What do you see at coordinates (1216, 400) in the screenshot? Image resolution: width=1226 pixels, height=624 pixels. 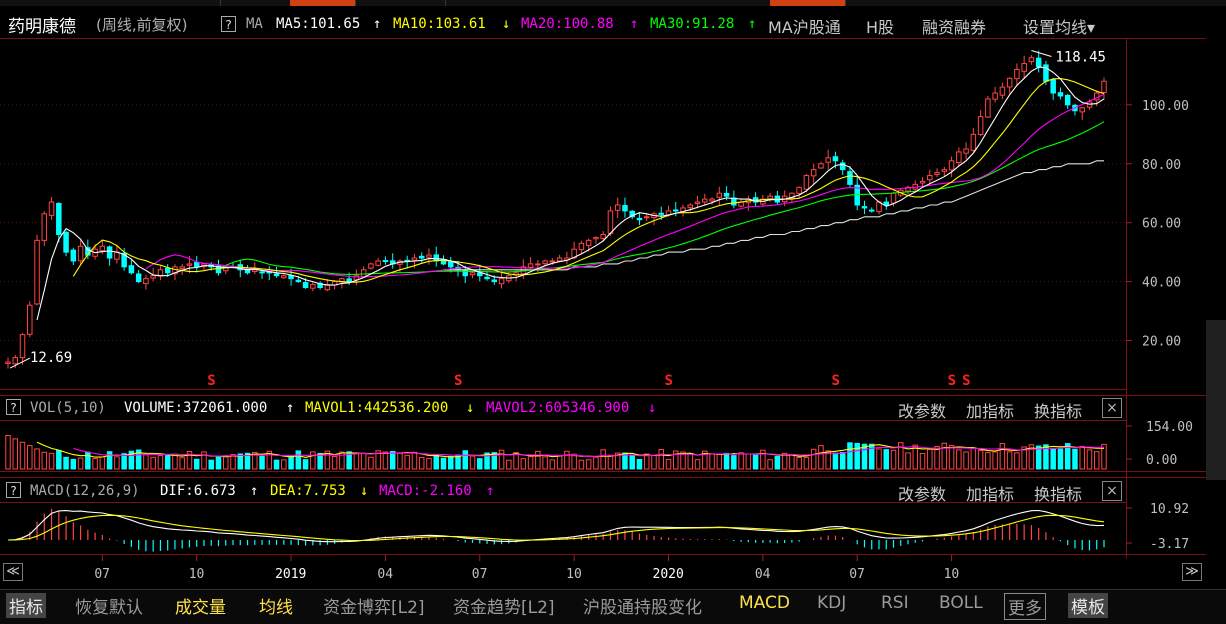 I see `side-panel-handle` at bounding box center [1216, 400].